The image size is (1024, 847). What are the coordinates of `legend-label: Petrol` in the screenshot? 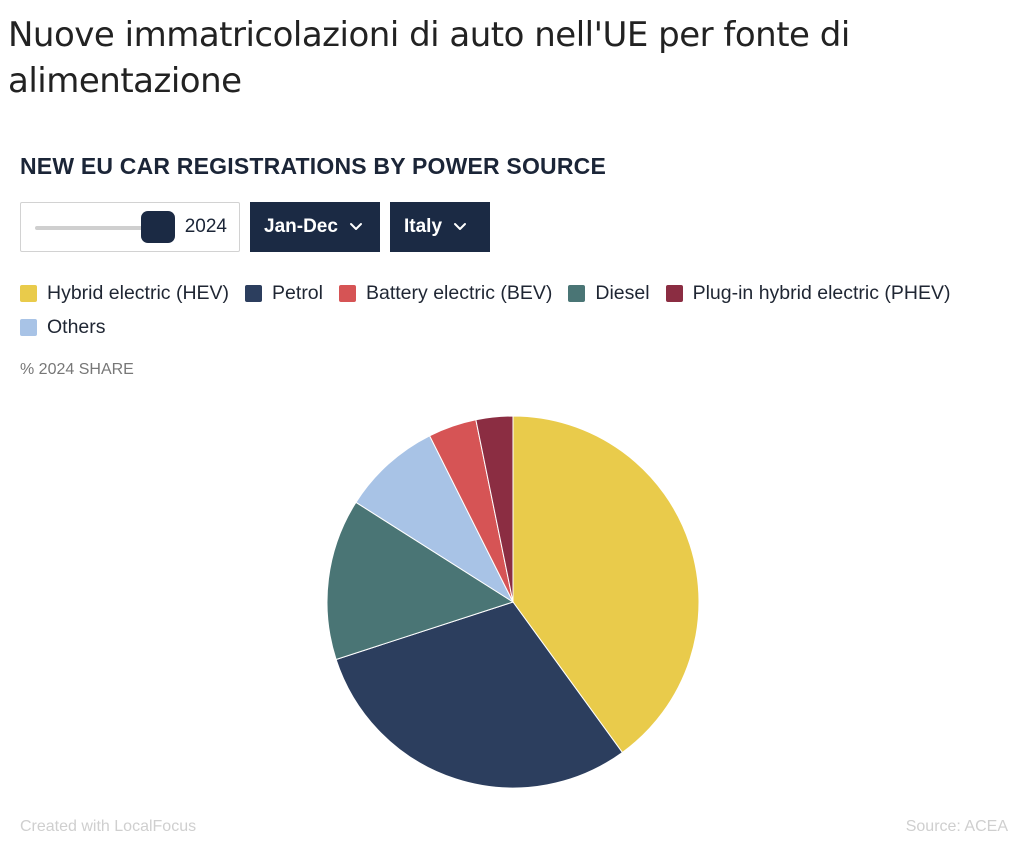 It's located at (297, 292).